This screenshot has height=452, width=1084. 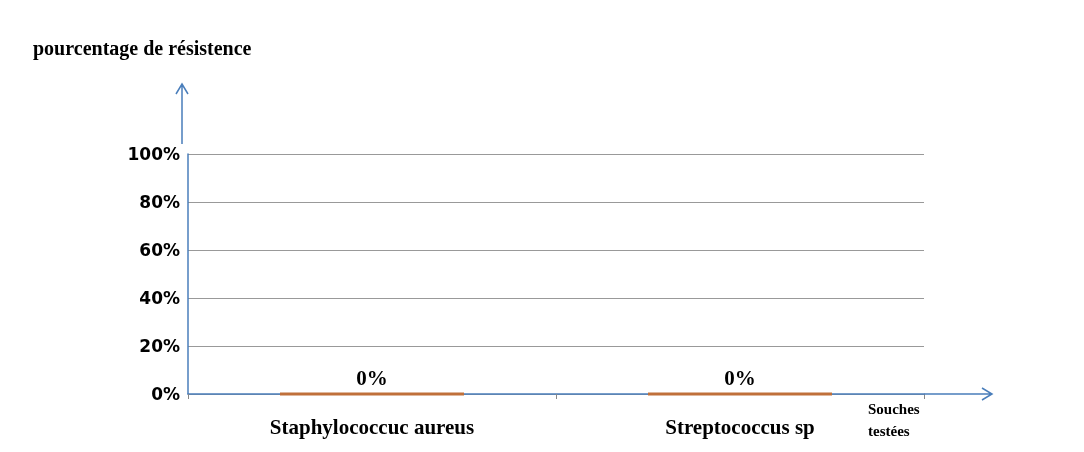 What do you see at coordinates (159, 250) in the screenshot?
I see `y-tick-label: 60%` at bounding box center [159, 250].